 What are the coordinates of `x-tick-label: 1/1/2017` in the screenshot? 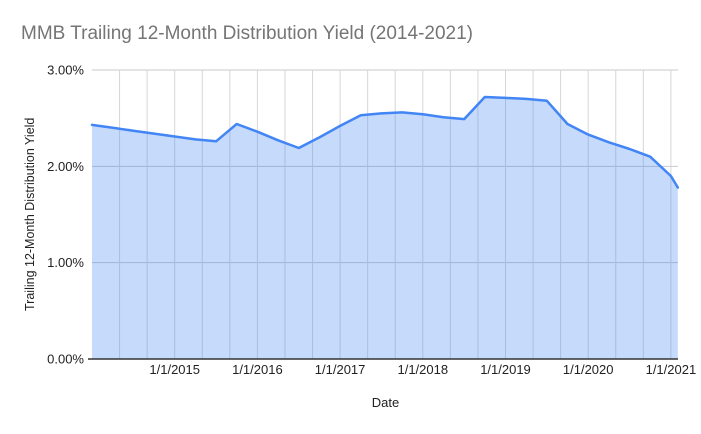 It's located at (340, 369).